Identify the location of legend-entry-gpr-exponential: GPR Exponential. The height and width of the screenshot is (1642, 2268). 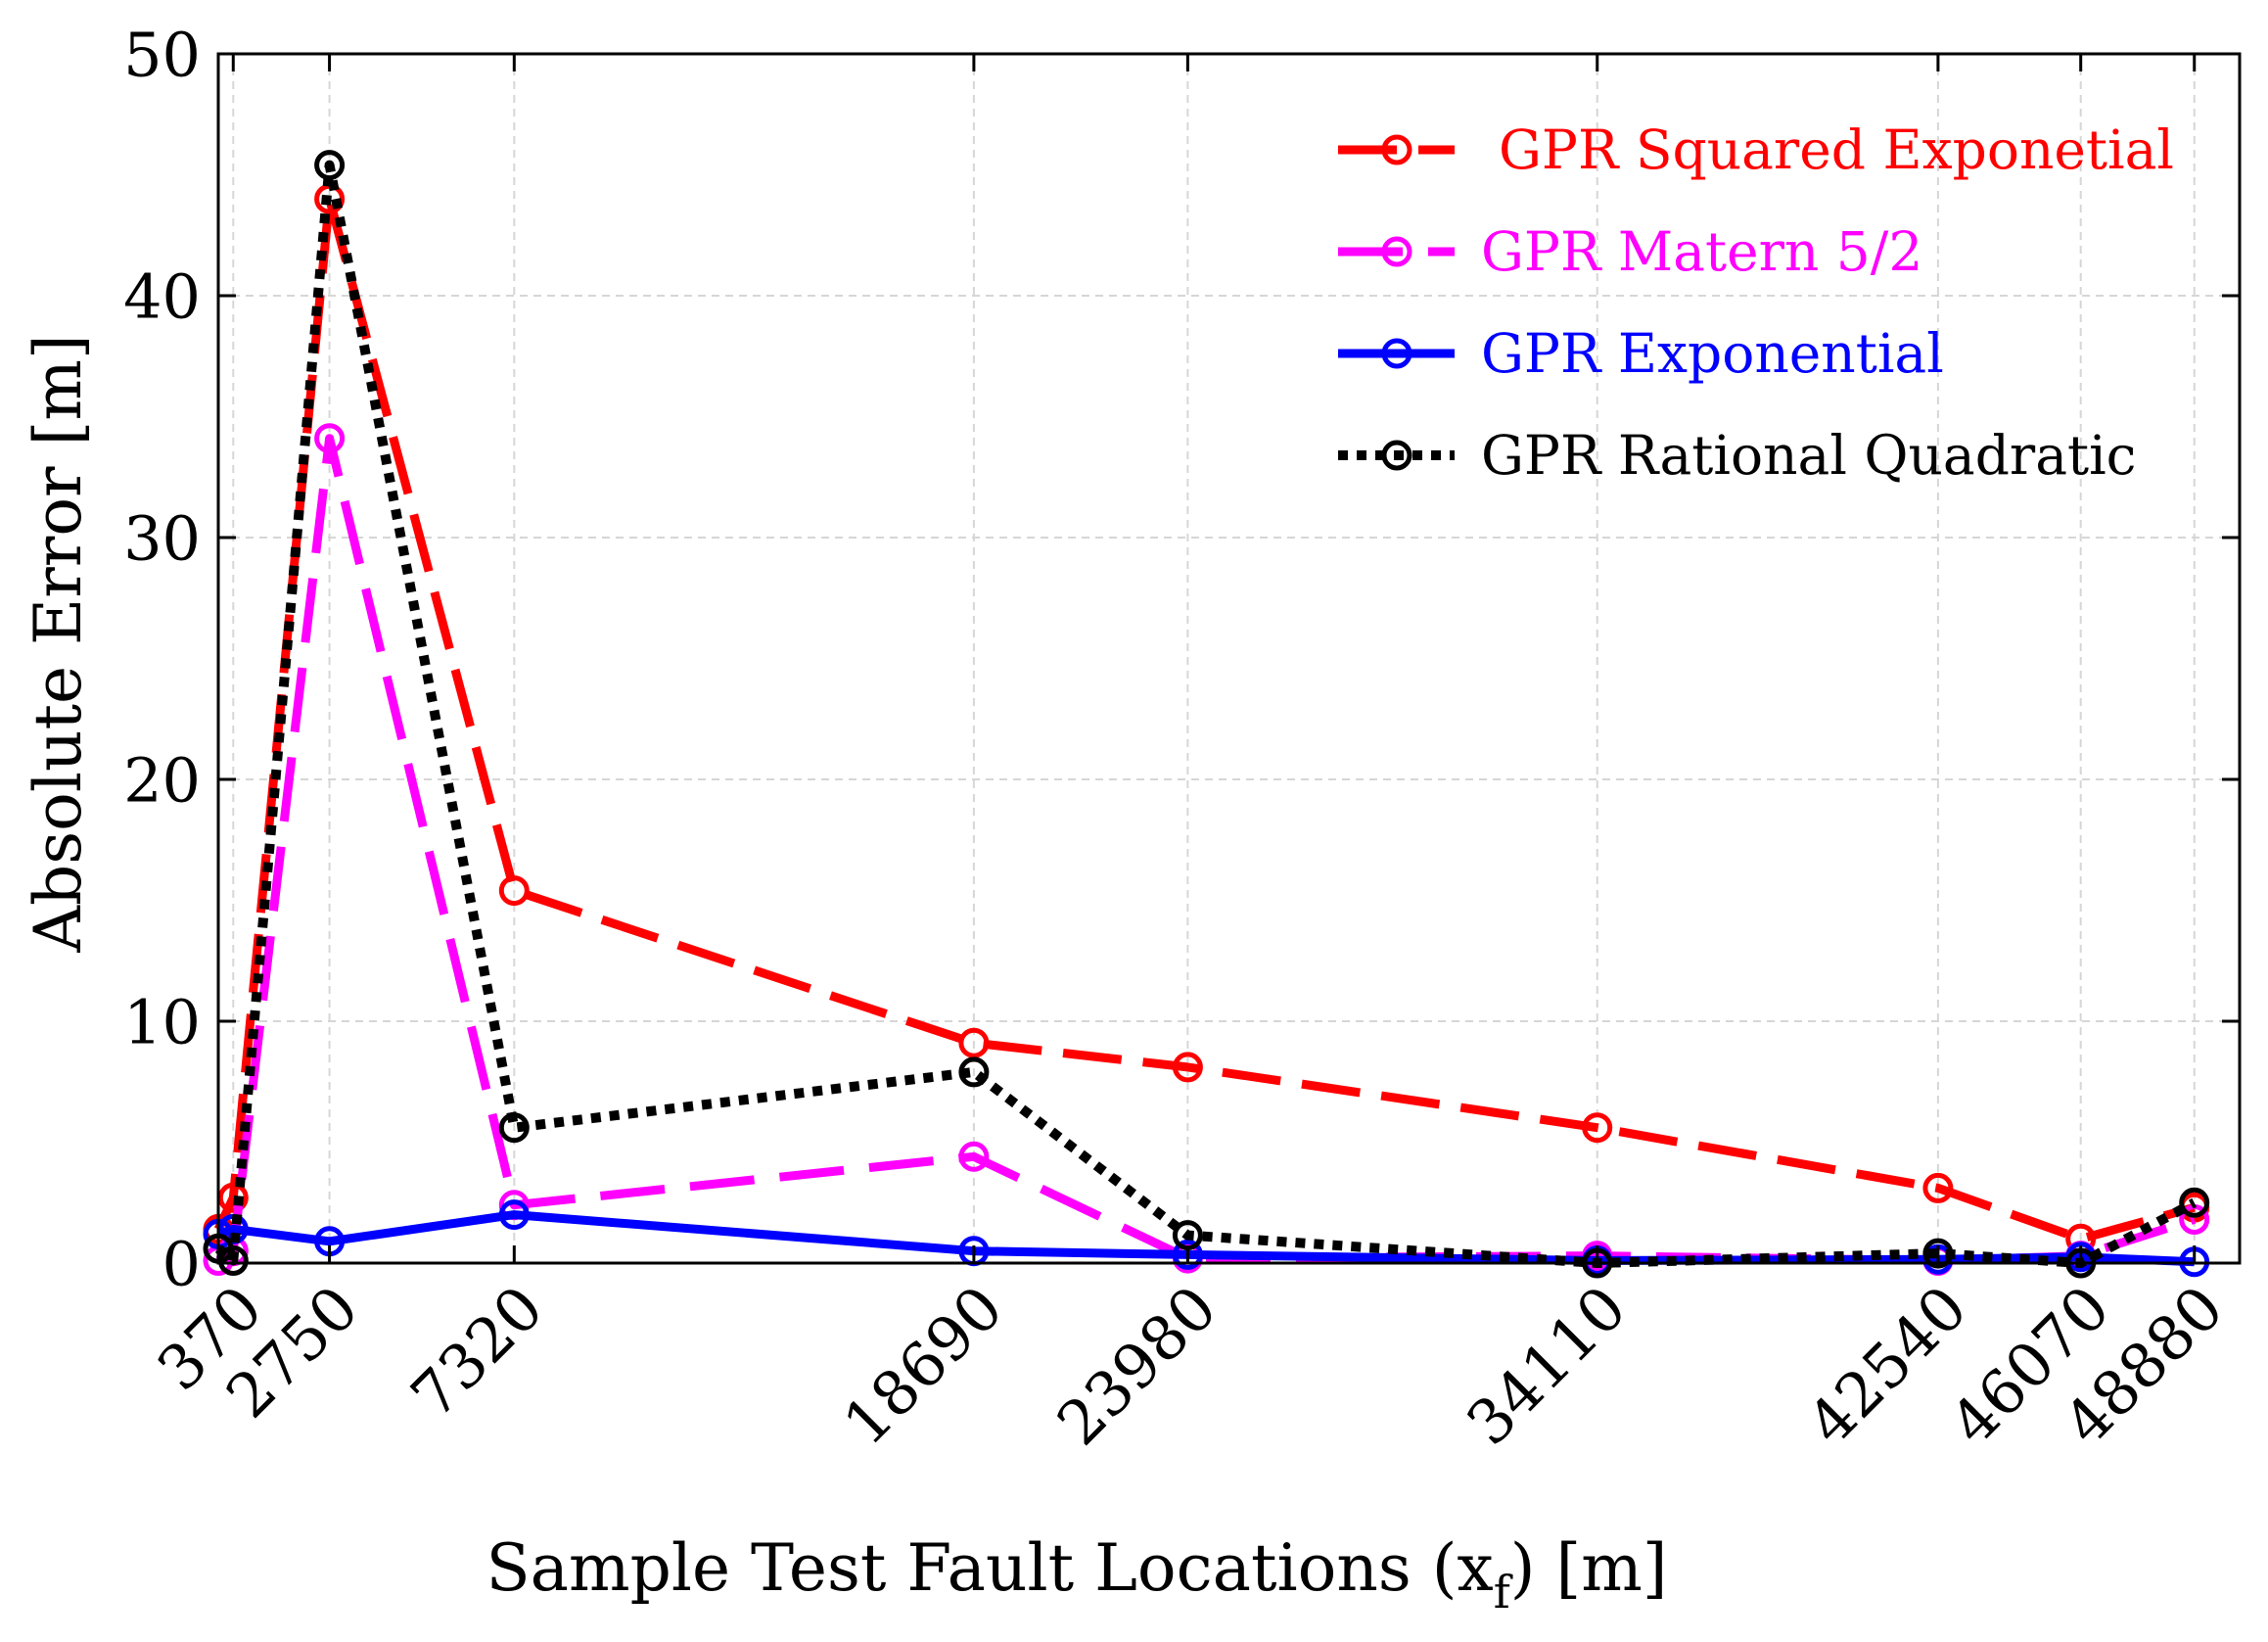
(1641, 354).